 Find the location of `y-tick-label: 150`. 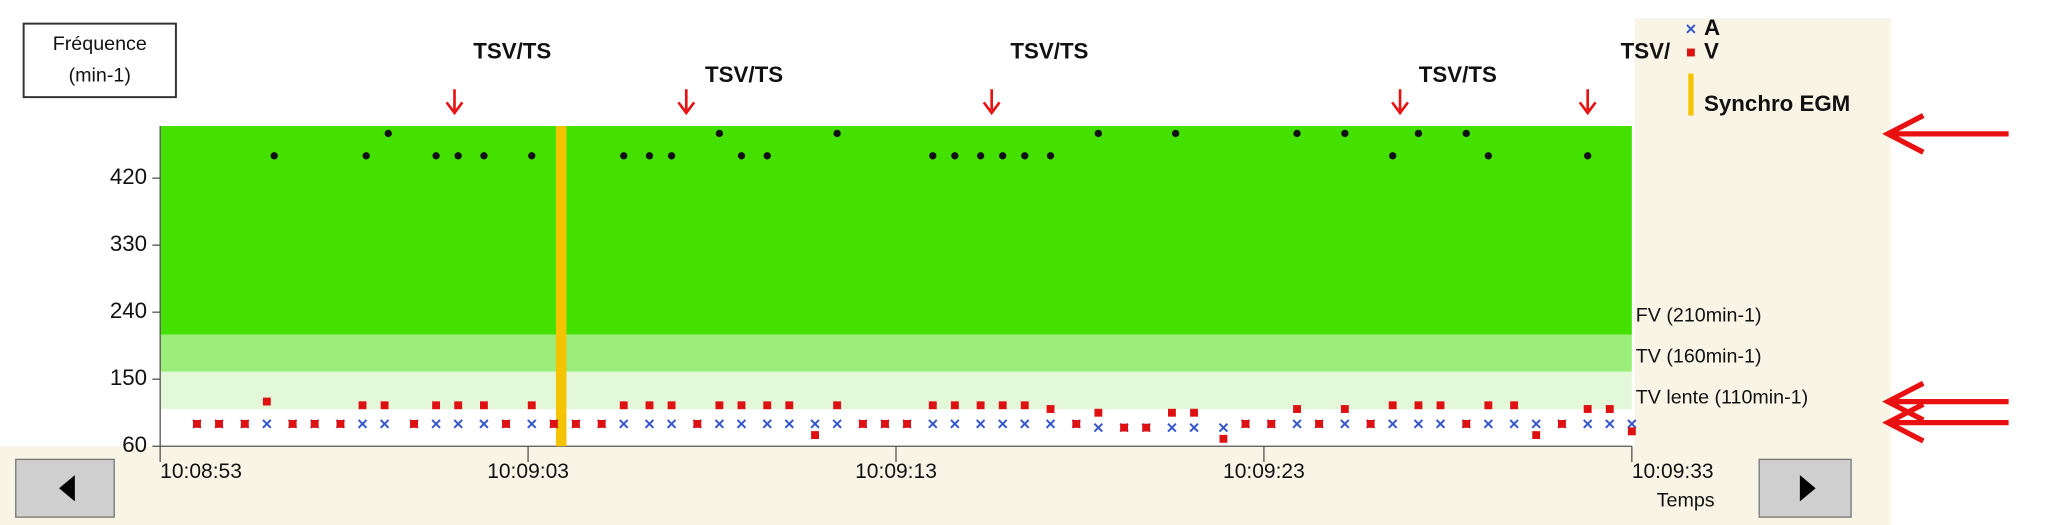

y-tick-label: 150 is located at coordinates (128, 377).